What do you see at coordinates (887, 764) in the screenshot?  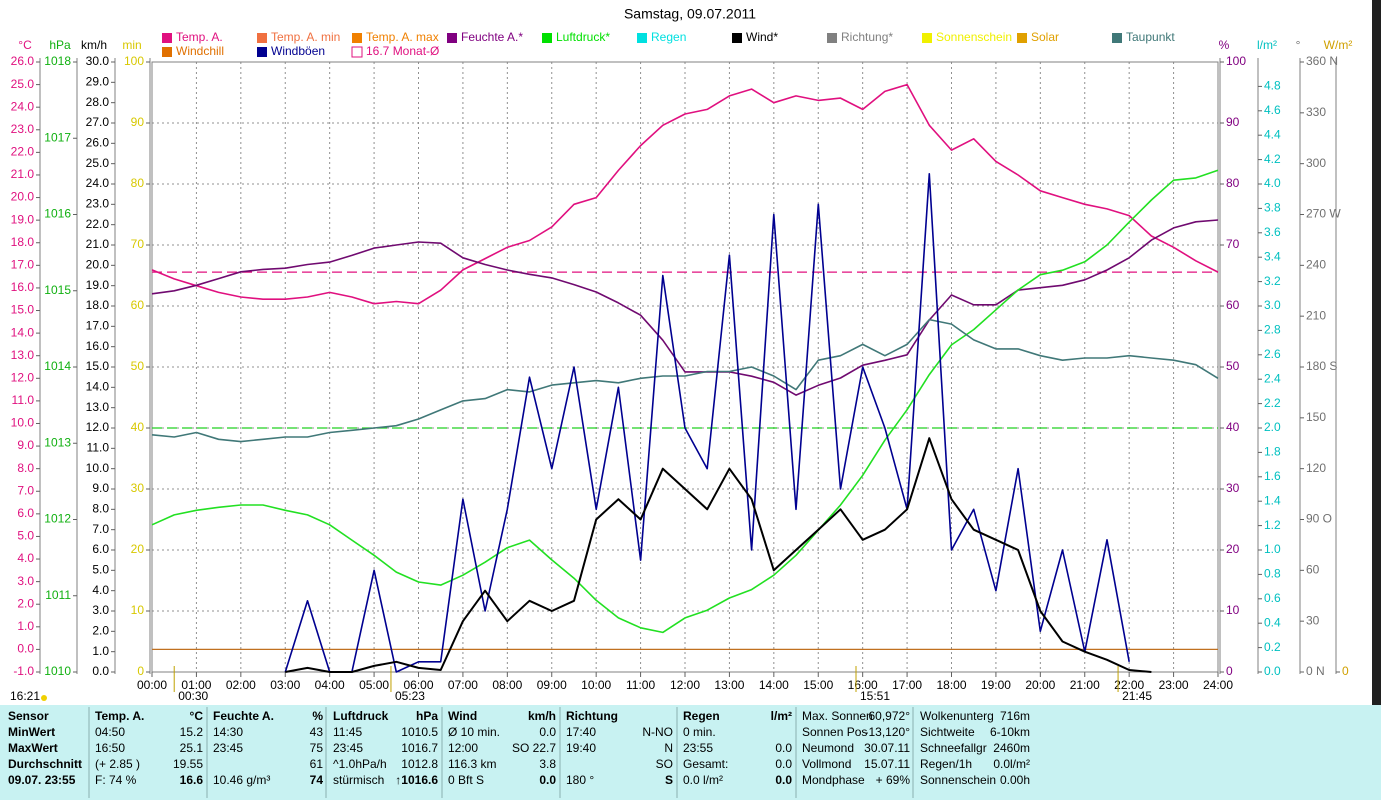 I see `table-cell: 15.07.11` at bounding box center [887, 764].